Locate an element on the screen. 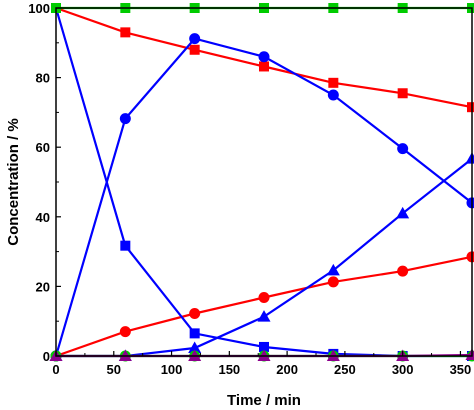 This screenshot has height=410, width=474. x-tick-label: 300 is located at coordinates (403, 369).